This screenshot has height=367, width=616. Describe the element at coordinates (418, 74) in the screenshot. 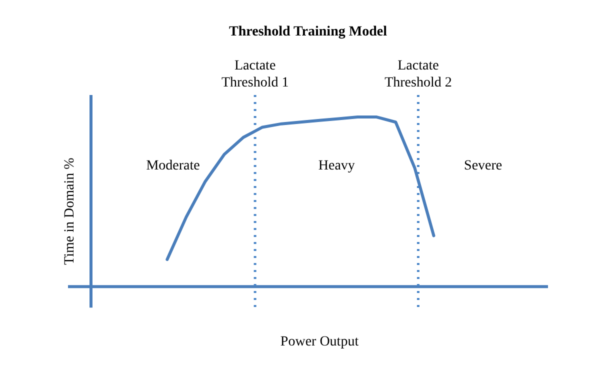

I see `text: Lactate Threshold 2` at that location.